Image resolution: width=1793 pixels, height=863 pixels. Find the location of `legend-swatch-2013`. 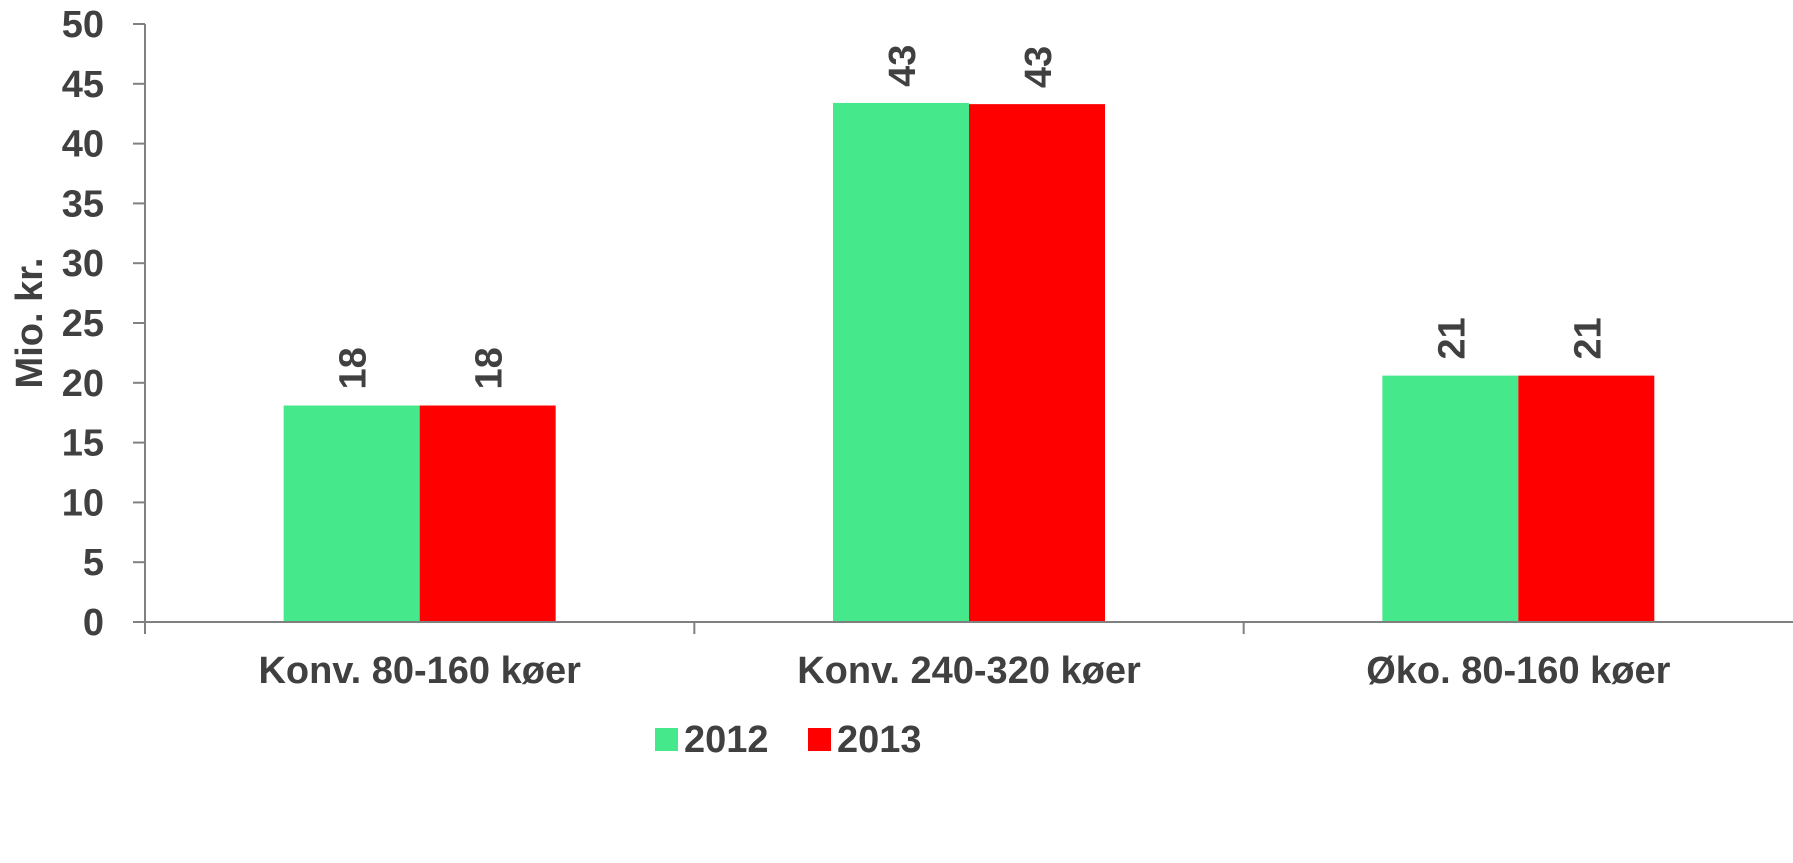

legend-swatch-2013 is located at coordinates (819, 739).